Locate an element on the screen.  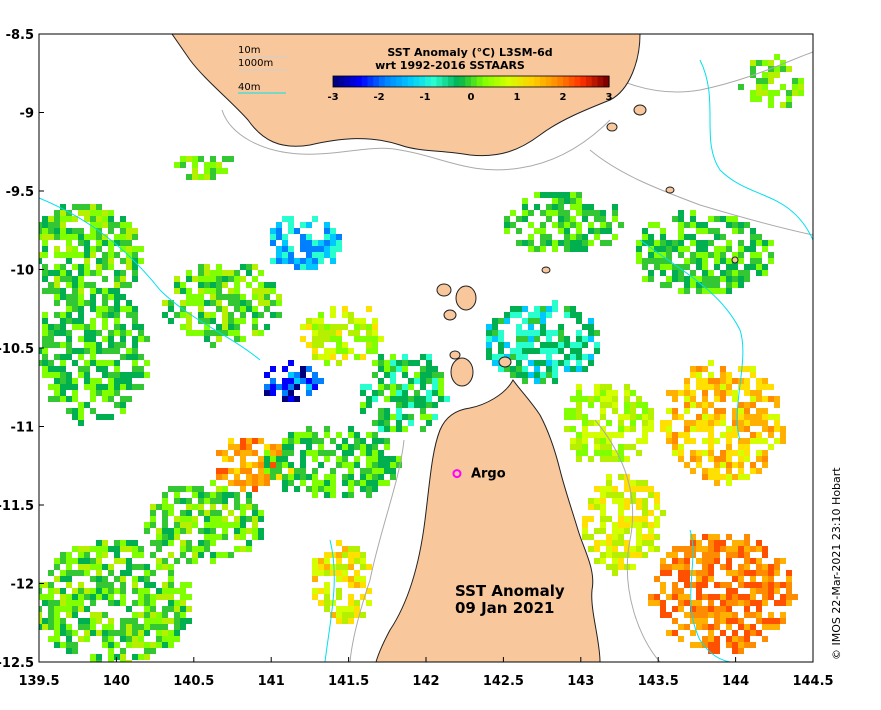
colorbar-segment is located at coordinates (526, 81).